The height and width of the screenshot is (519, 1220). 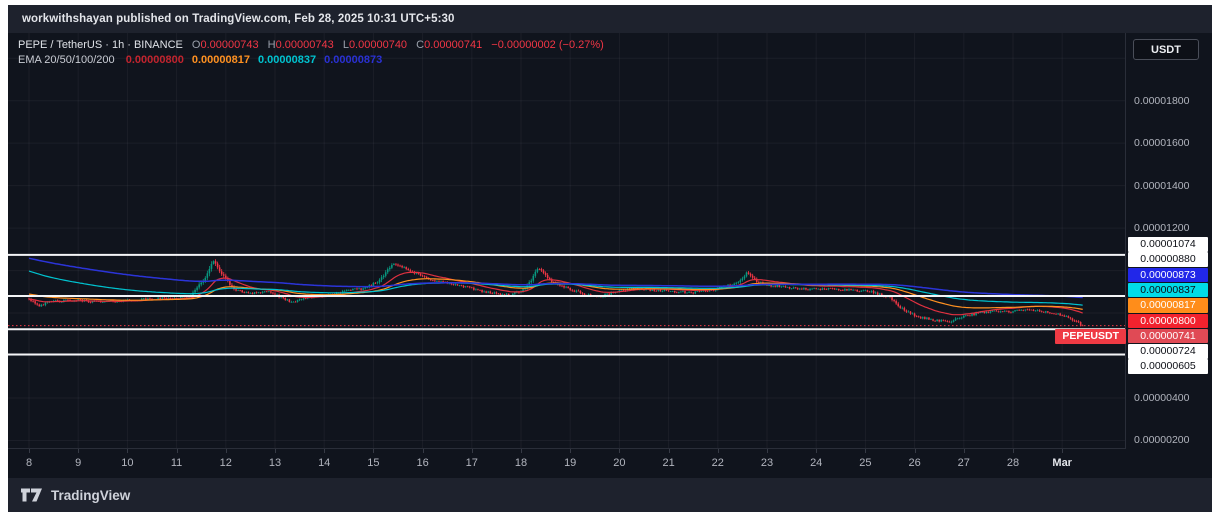 What do you see at coordinates (1168, 320) in the screenshot?
I see `price-marker-label: 0.00000800` at bounding box center [1168, 320].